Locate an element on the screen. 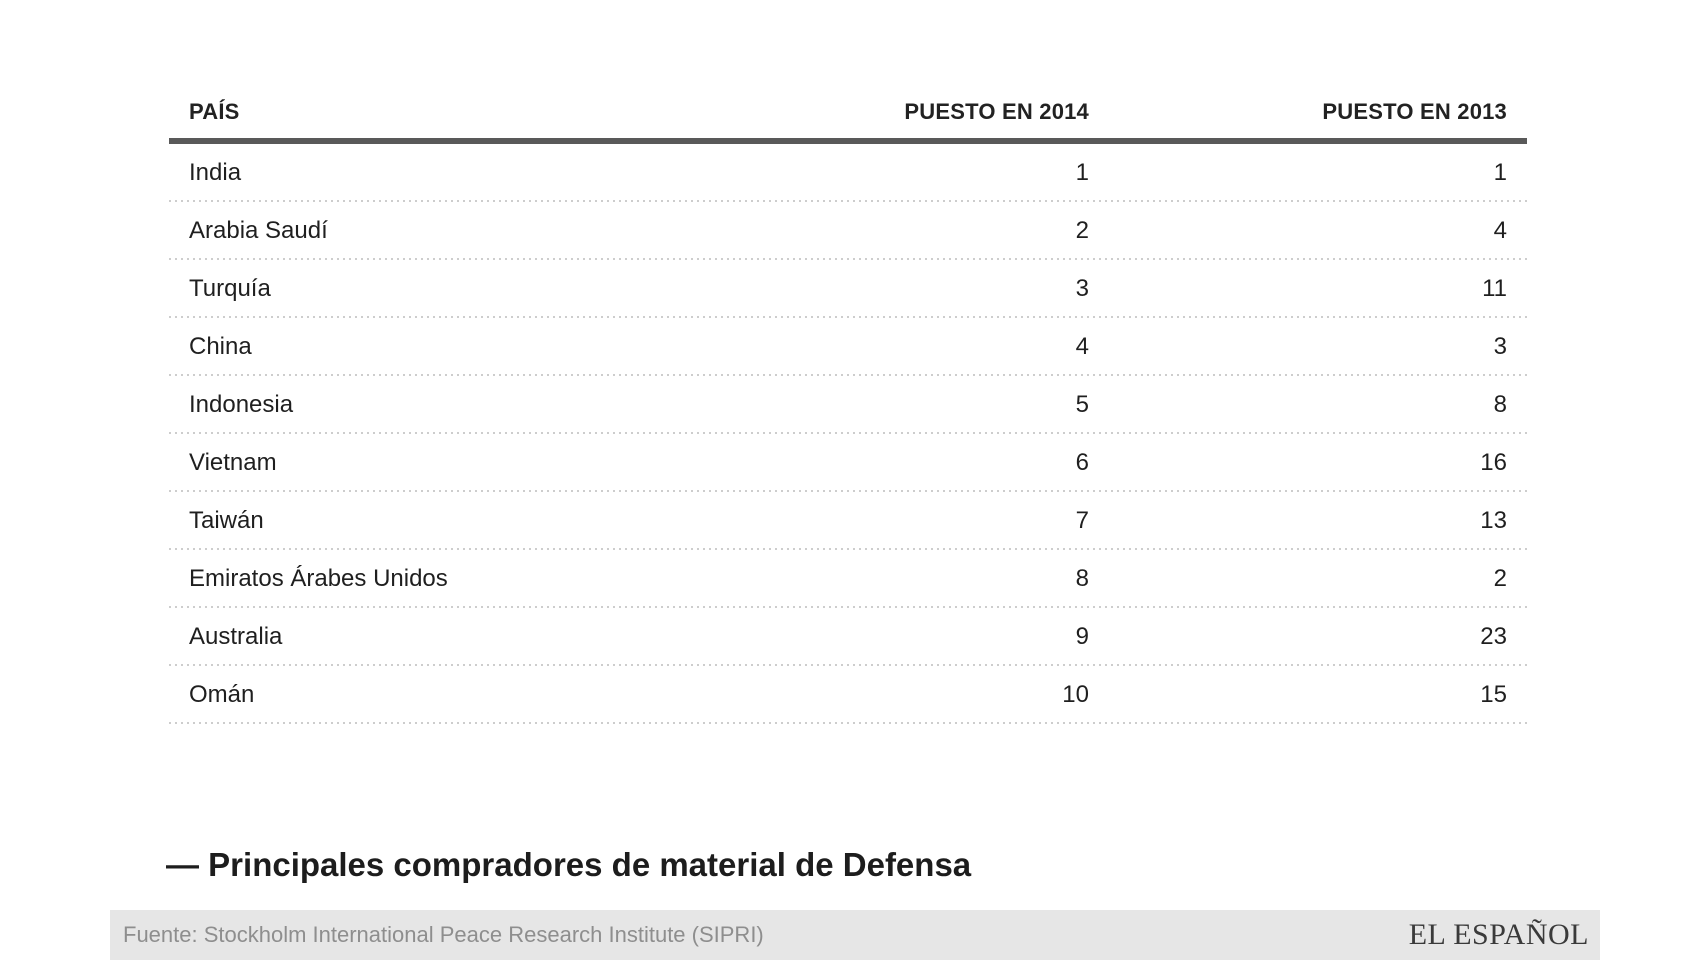  puesto-2013-cell: 11 is located at coordinates (1494, 288).